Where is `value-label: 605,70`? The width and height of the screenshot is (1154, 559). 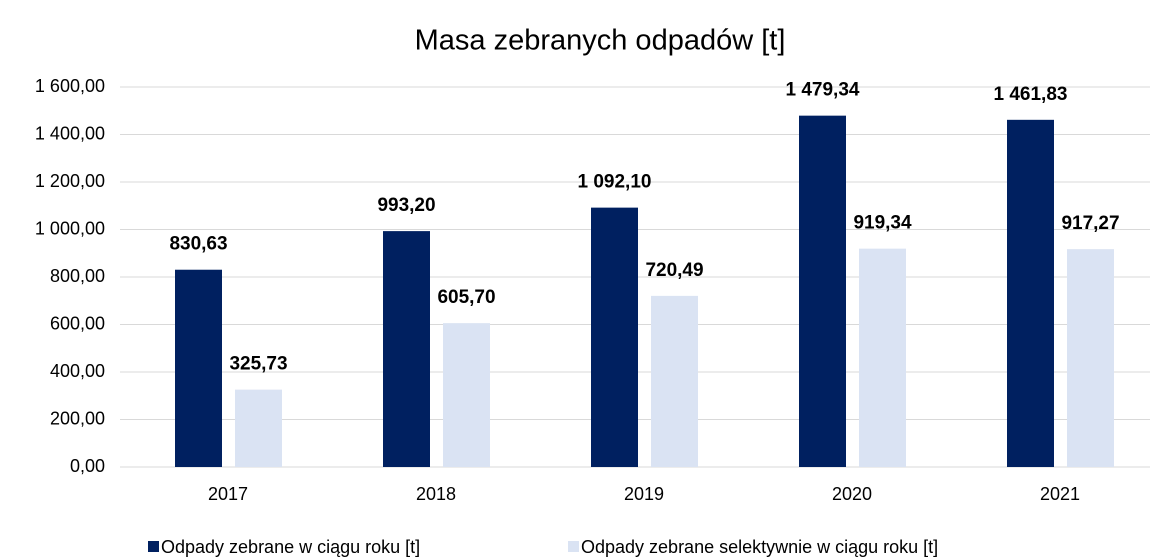 value-label: 605,70 is located at coordinates (466, 297).